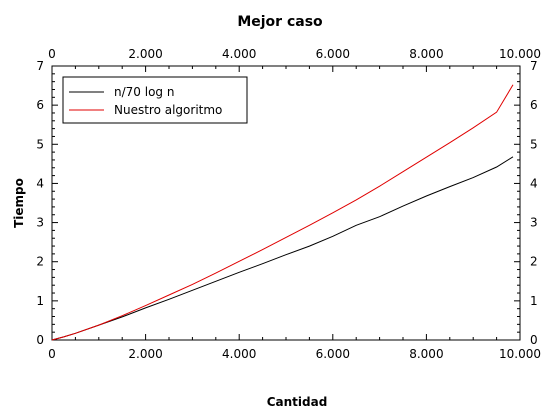 The width and height of the screenshot is (552, 414). Describe the element at coordinates (145, 54) in the screenshot. I see `x-tick-label-top: 2.000` at that location.